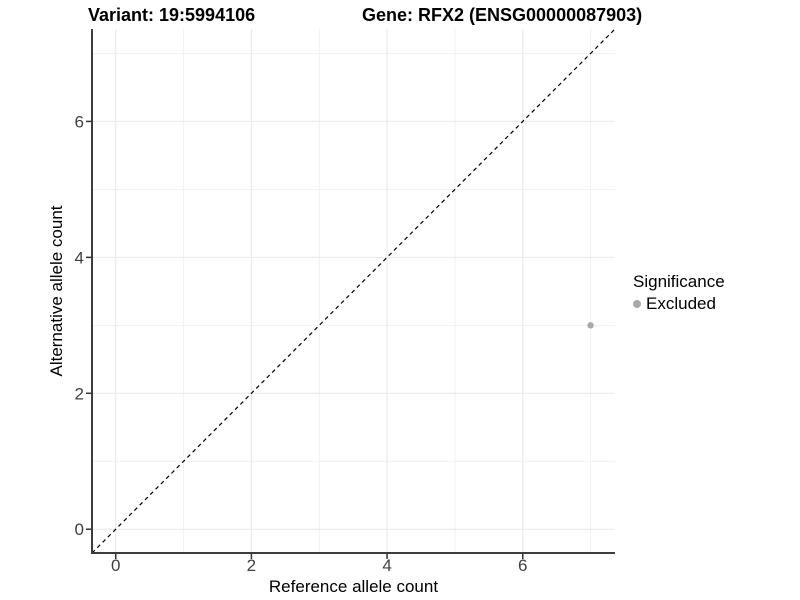 The image size is (800, 600). What do you see at coordinates (172, 15) in the screenshot?
I see `variant-title: Variant: 19:5994106` at bounding box center [172, 15].